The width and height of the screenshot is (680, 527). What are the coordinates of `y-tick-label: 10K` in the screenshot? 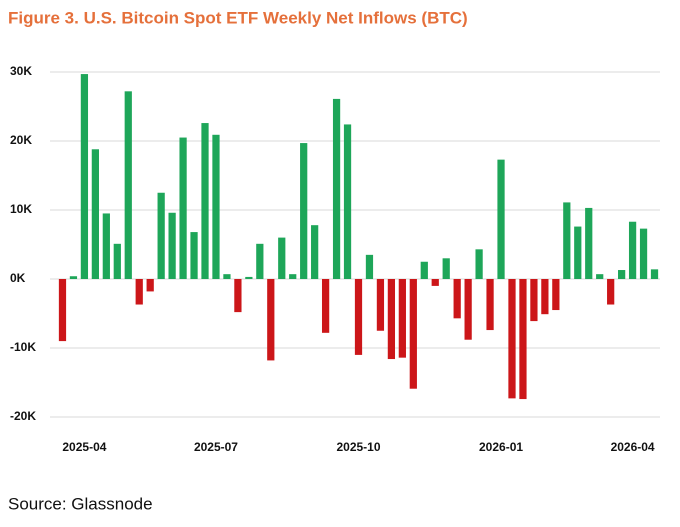 It's located at (21, 209).